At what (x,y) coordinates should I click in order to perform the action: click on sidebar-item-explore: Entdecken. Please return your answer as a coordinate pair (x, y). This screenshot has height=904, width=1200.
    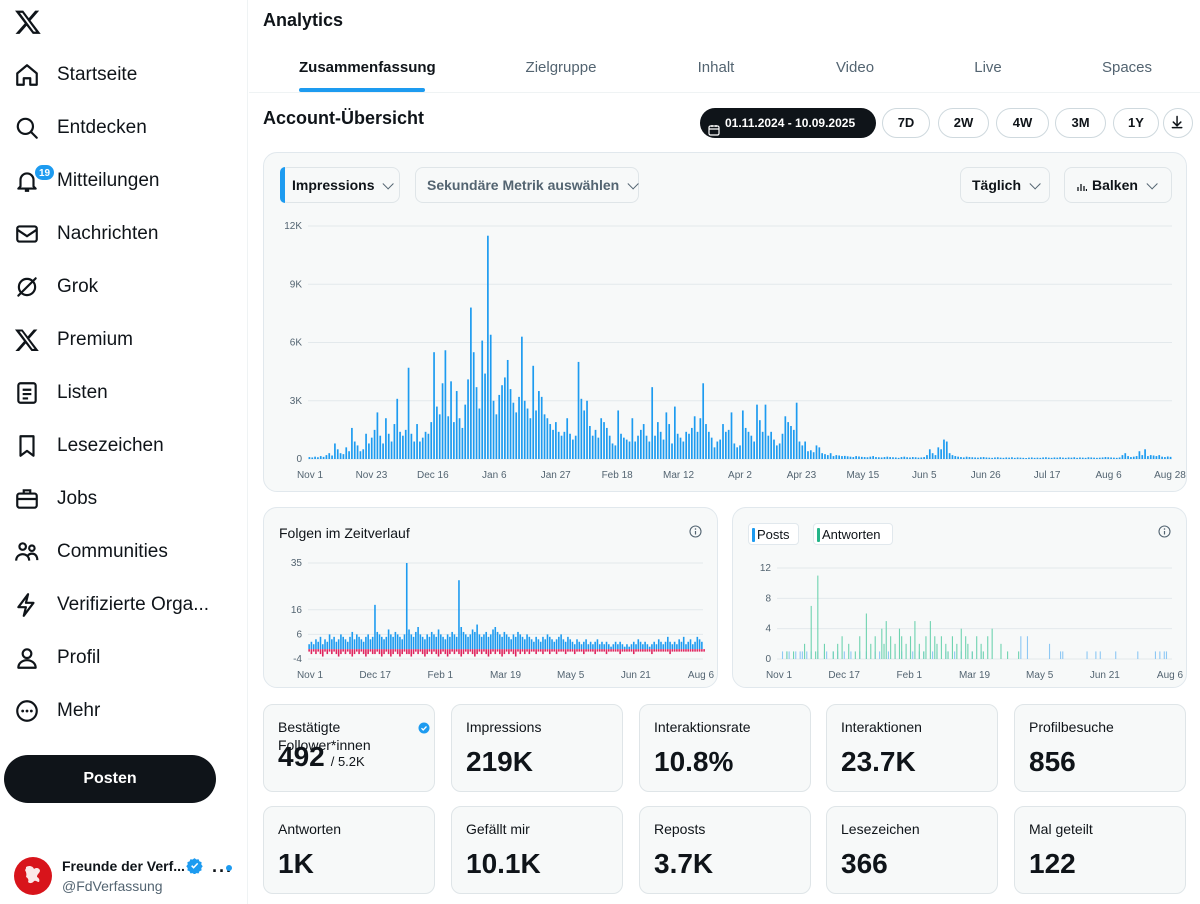
    Looking at the image, I should click on (120, 128).